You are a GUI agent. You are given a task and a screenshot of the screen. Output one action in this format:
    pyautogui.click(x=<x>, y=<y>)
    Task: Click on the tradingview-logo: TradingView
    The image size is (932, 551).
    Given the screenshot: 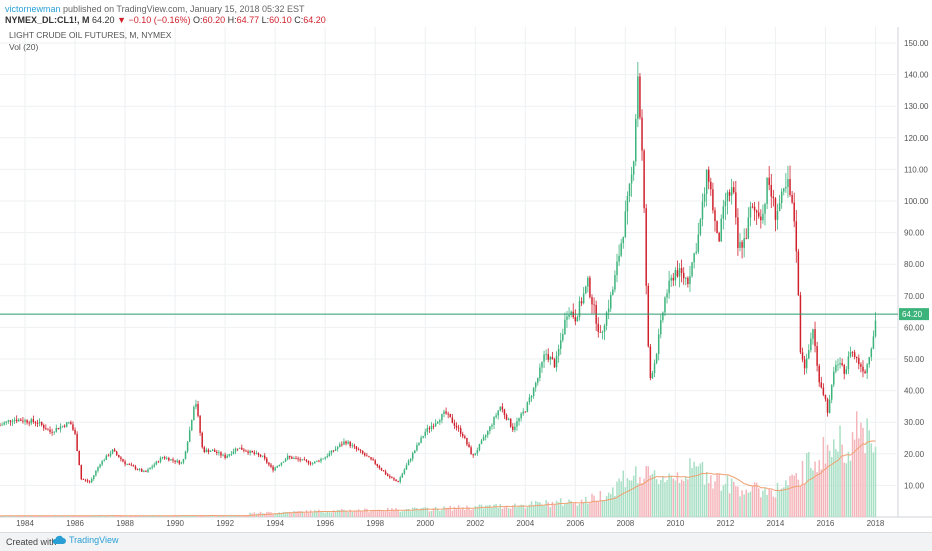 What is the action you would take?
    pyautogui.click(x=85, y=540)
    